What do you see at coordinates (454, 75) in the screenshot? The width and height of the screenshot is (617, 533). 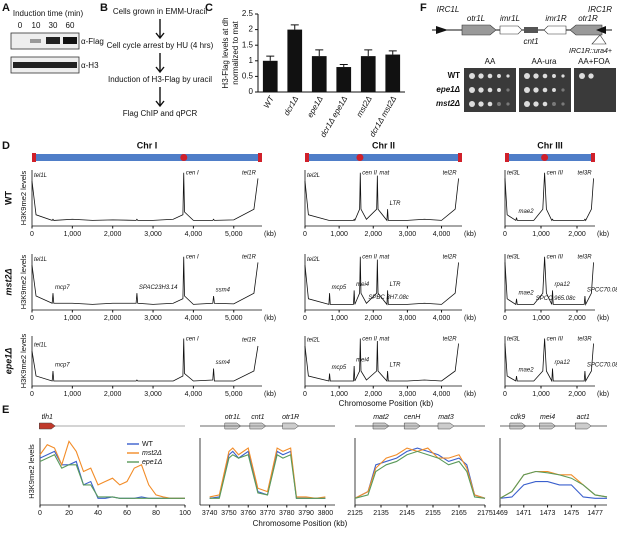 I see `strain-label: WT` at bounding box center [454, 75].